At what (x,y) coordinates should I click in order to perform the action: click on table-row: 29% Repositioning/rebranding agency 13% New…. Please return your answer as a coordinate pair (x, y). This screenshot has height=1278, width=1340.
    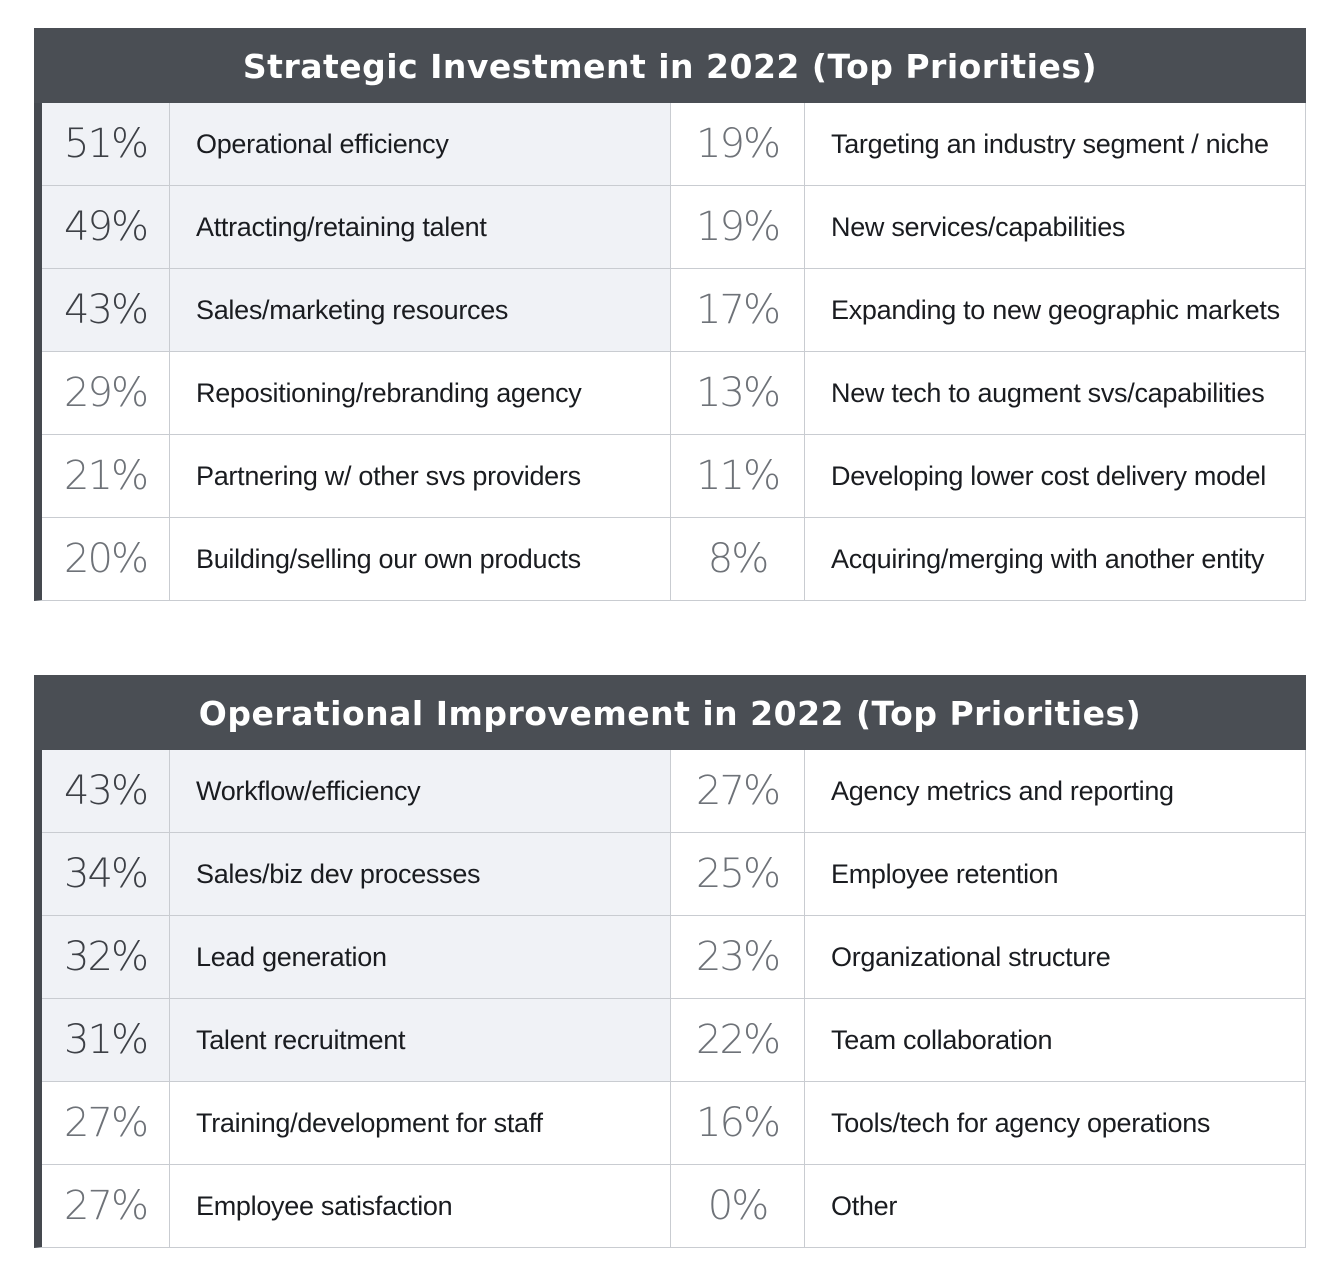
    Looking at the image, I should click on (673, 392).